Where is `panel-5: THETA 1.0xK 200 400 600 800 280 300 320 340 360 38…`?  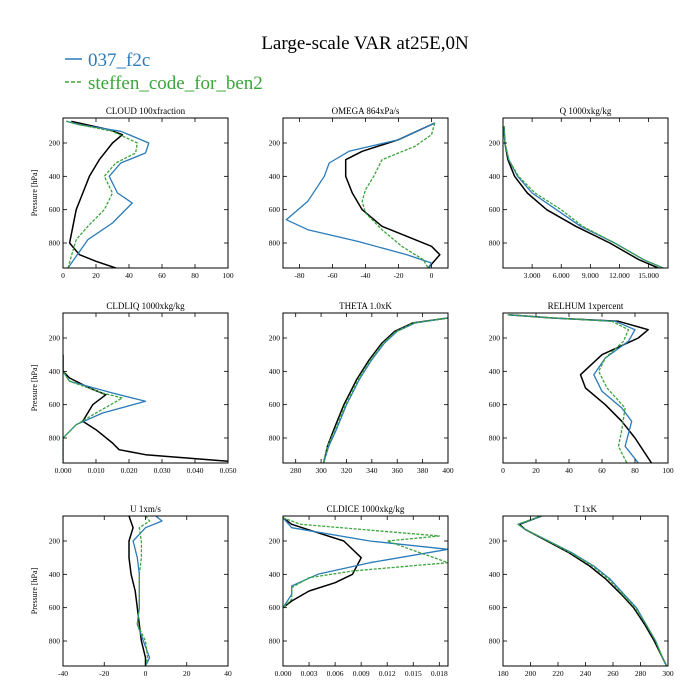 panel-5: THETA 1.0xK 200 400 600 800 280 300 320 340 360 38… is located at coordinates (361, 388).